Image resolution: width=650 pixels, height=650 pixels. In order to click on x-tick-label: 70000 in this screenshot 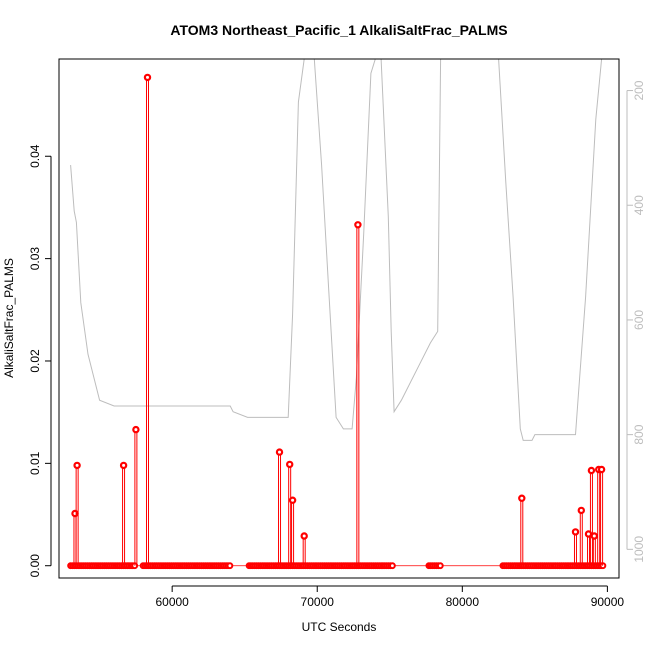, I will do `click(318, 602)`.